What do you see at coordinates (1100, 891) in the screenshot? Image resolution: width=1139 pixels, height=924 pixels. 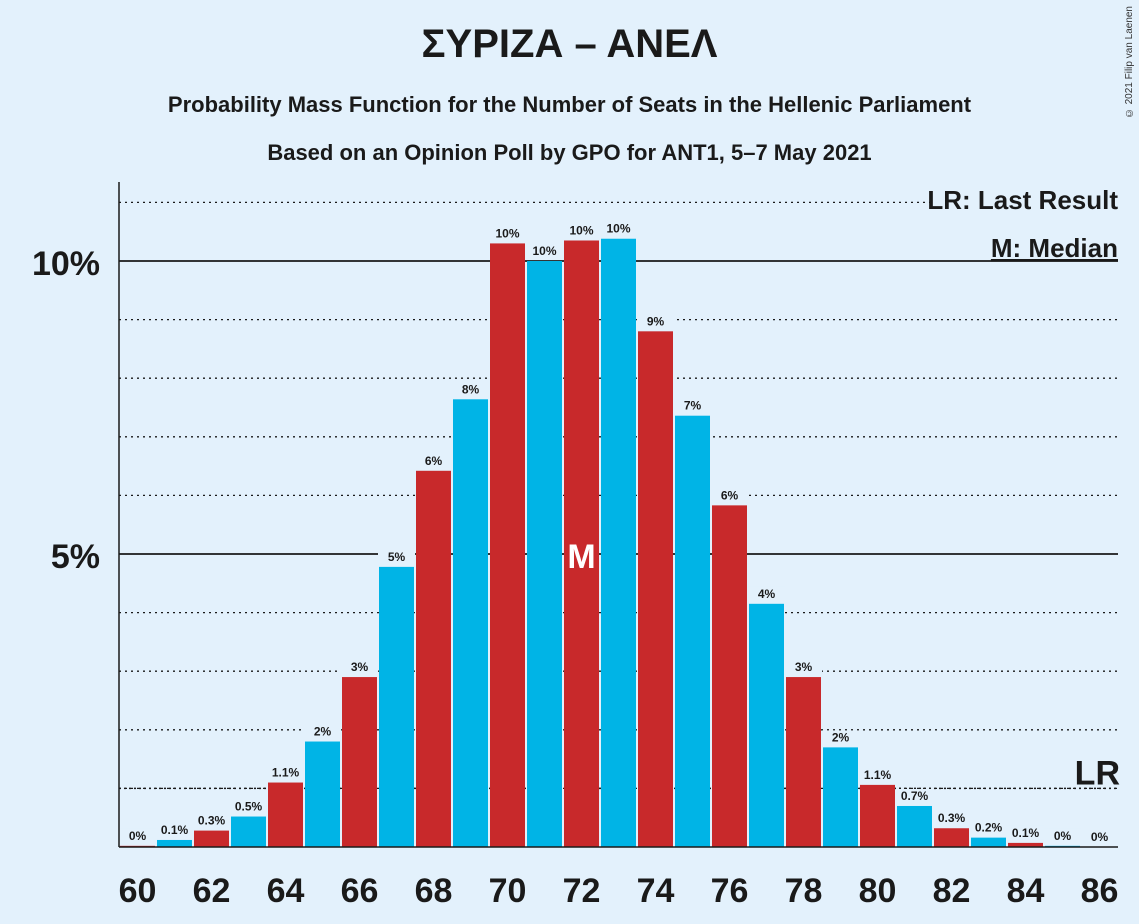 I see `x-tick-label: 86` at bounding box center [1100, 891].